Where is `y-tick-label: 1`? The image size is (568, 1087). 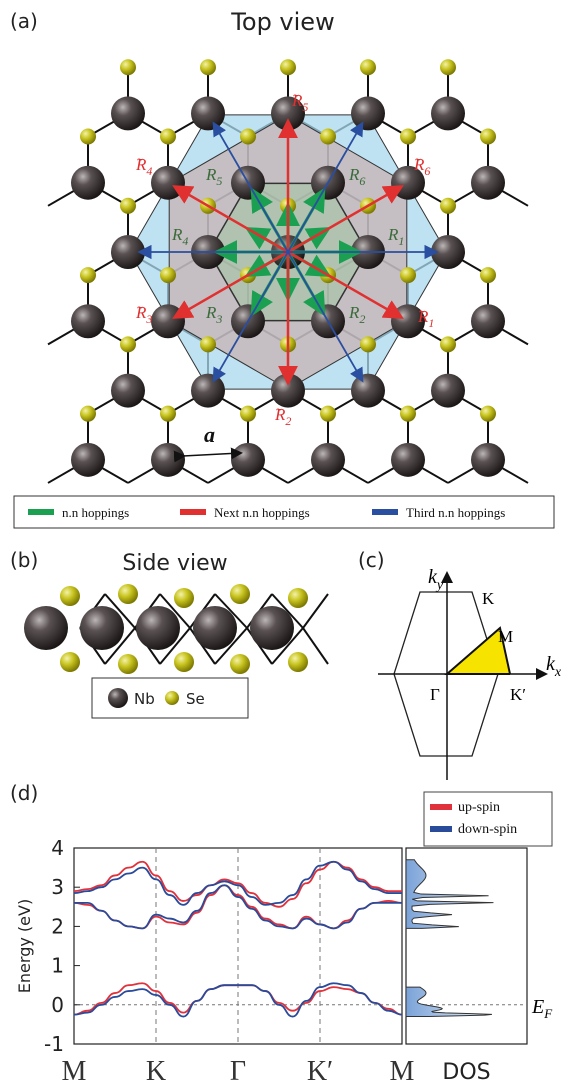
y-tick-label: 1 is located at coordinates (57, 966).